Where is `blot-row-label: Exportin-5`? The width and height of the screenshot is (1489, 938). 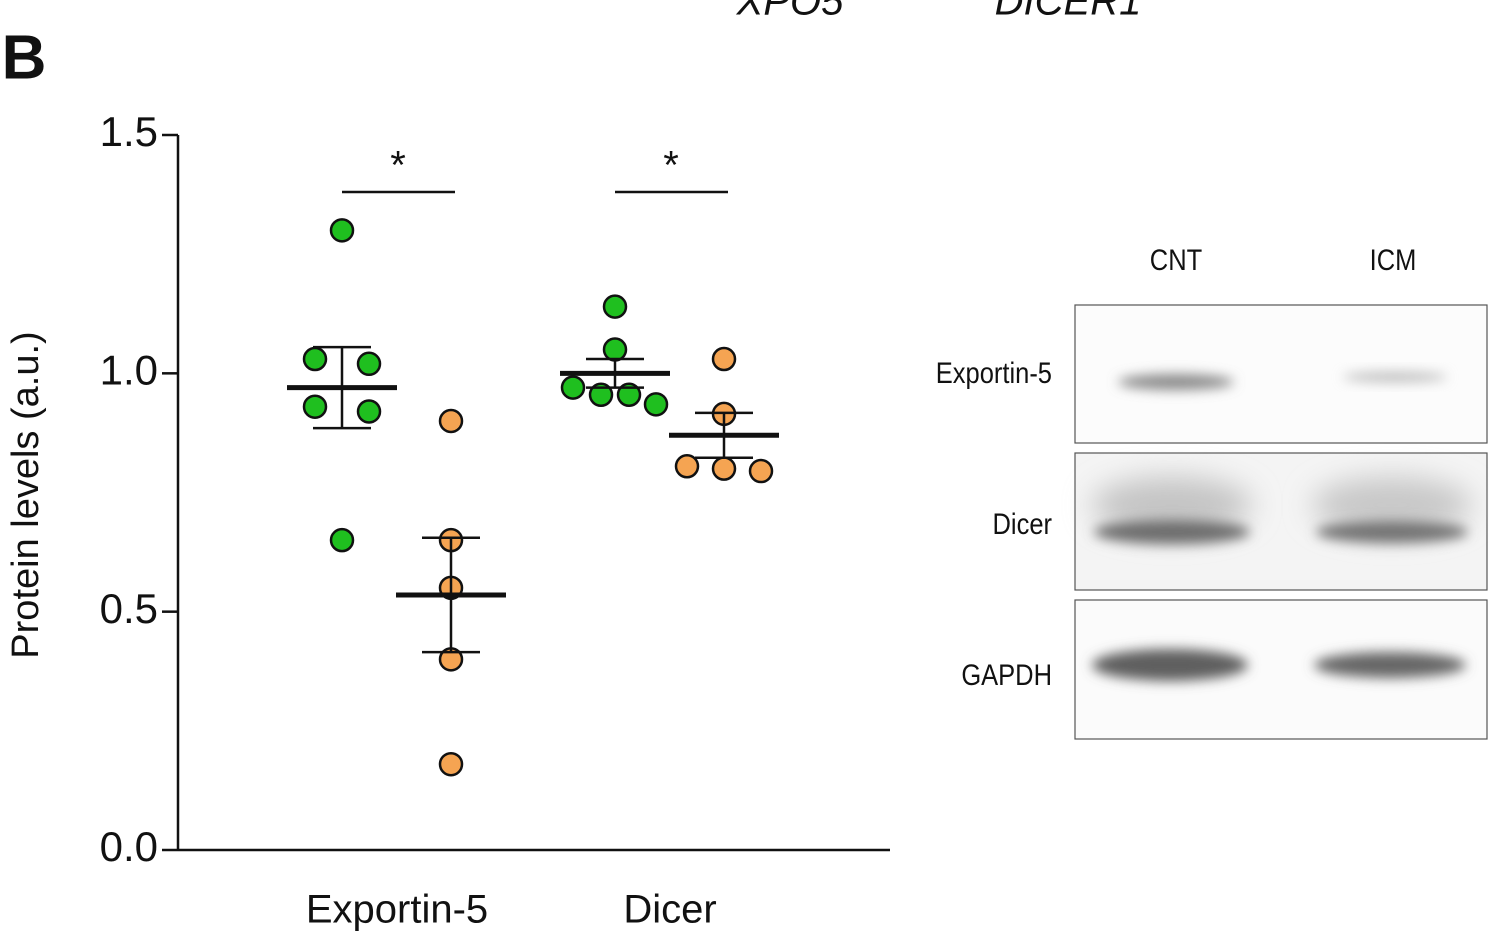
blot-row-label: Exportin-5 is located at coordinates (994, 372).